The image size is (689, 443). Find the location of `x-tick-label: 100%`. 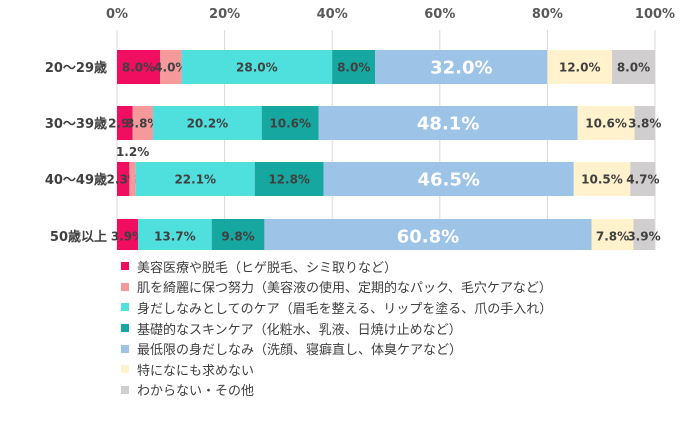

x-tick-label: 100% is located at coordinates (655, 14).